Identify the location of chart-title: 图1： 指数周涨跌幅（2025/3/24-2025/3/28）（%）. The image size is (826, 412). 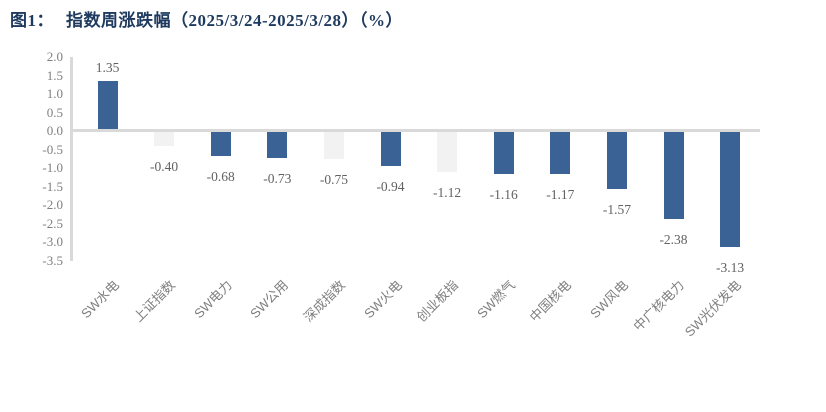
(206, 18).